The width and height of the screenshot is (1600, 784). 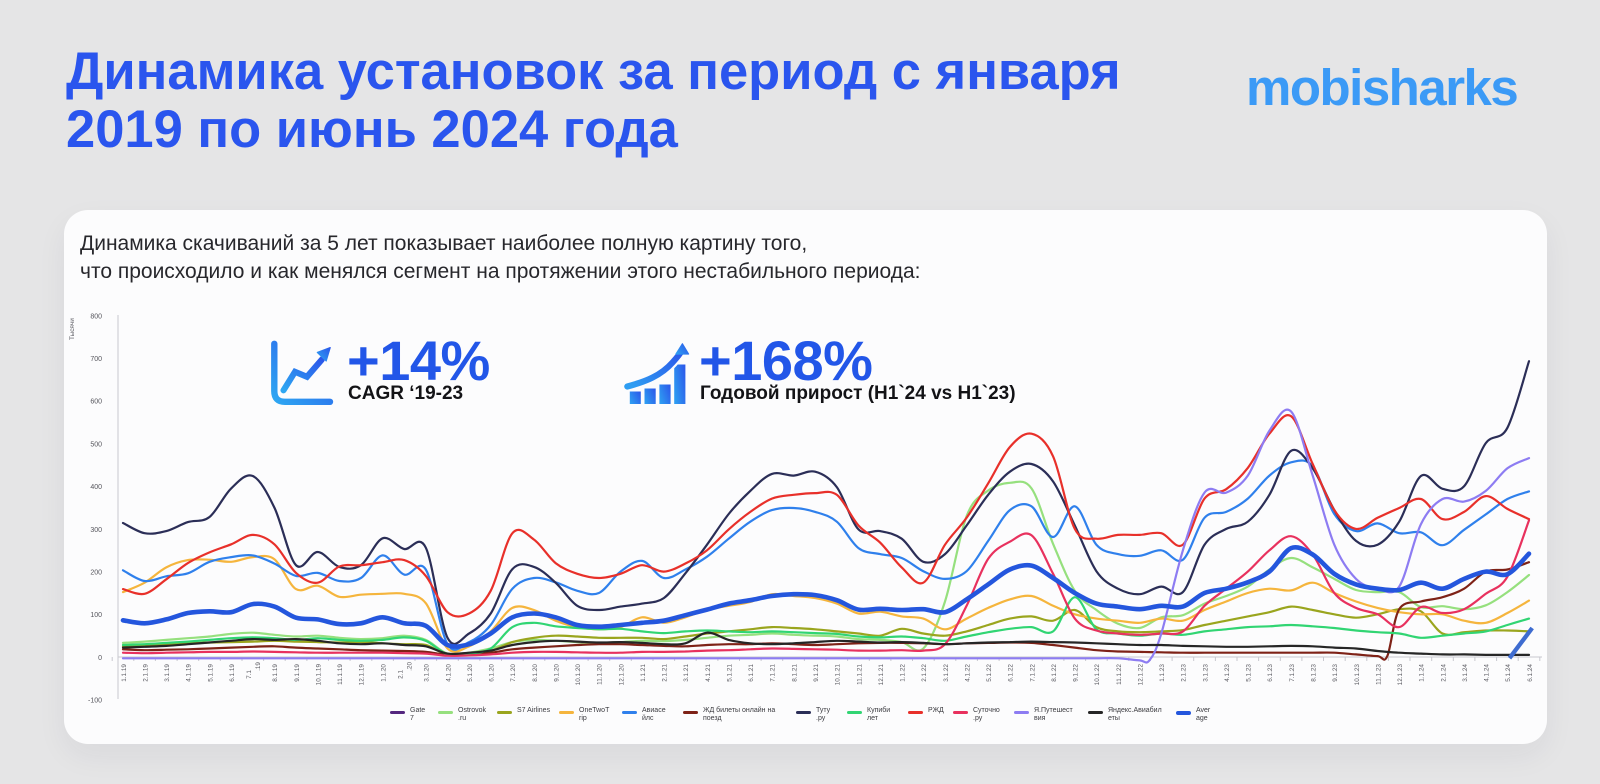 I want to click on svg-text: 7.1.23, so click(x=1292, y=673).